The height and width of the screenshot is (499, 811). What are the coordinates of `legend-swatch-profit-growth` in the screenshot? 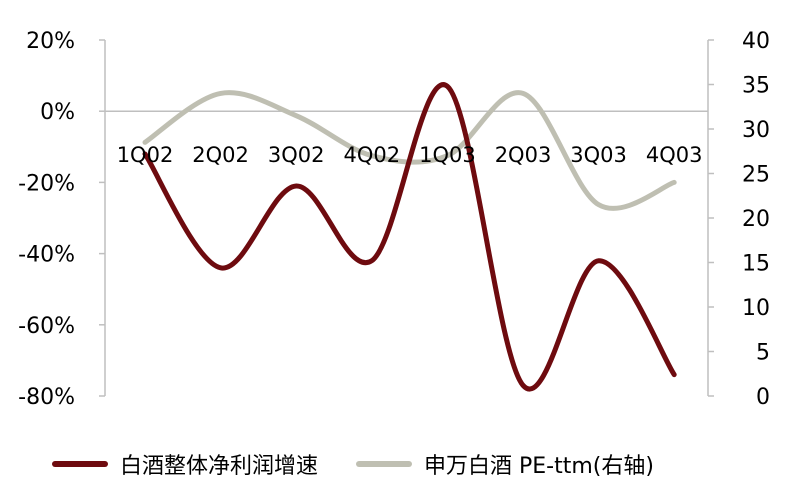 It's located at (80, 464).